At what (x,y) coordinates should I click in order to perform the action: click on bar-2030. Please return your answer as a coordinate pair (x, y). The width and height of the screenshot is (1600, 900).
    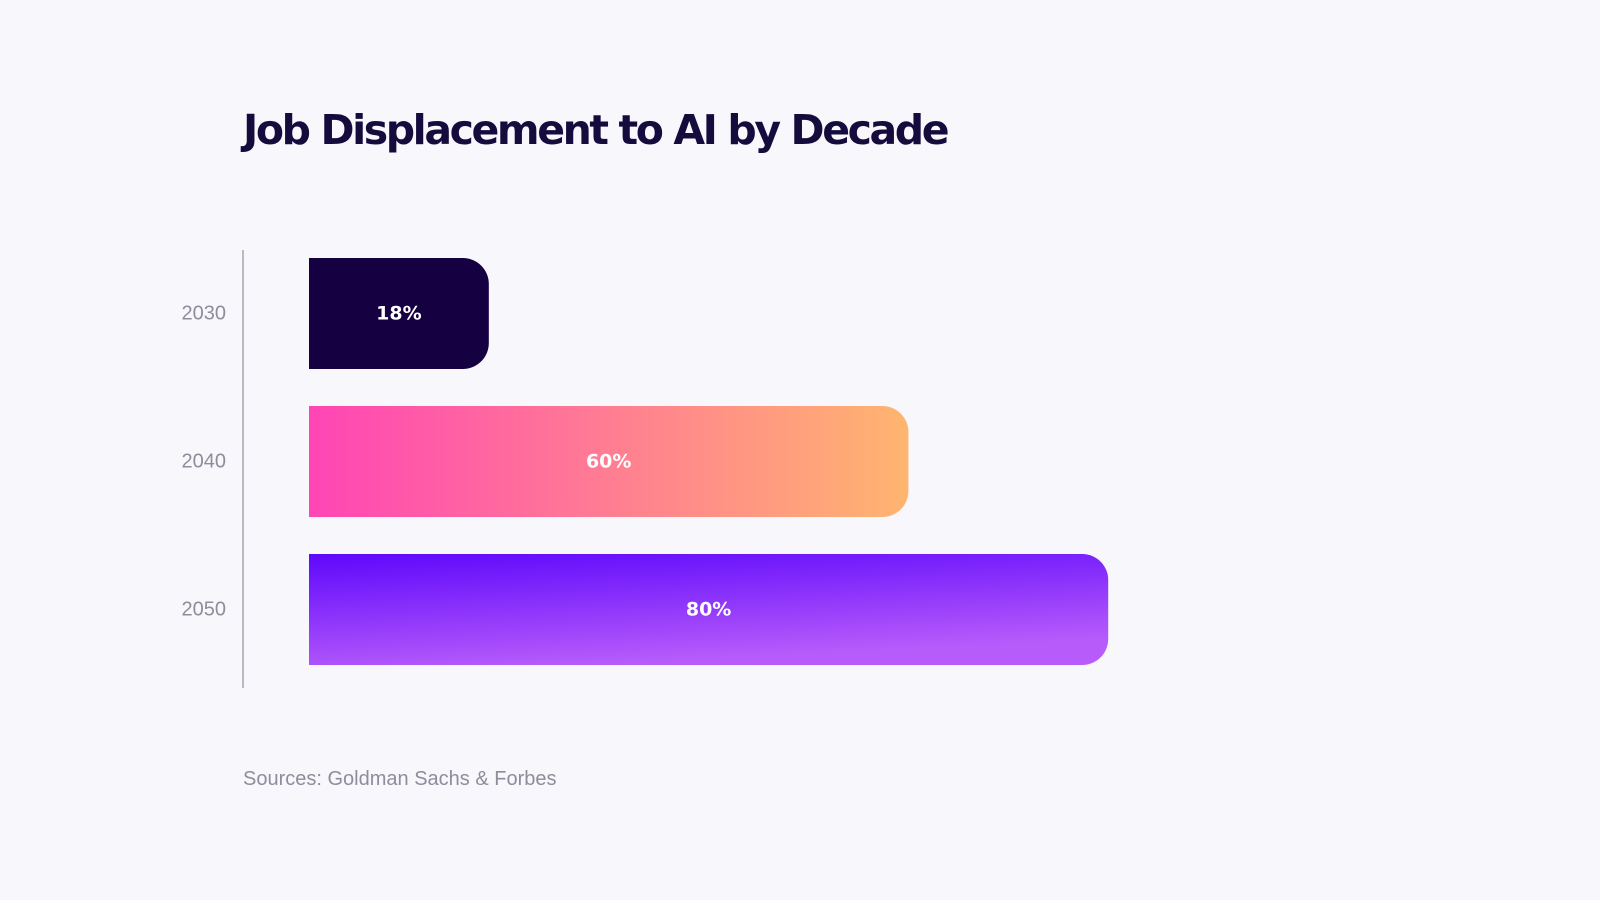
    Looking at the image, I should click on (399, 313).